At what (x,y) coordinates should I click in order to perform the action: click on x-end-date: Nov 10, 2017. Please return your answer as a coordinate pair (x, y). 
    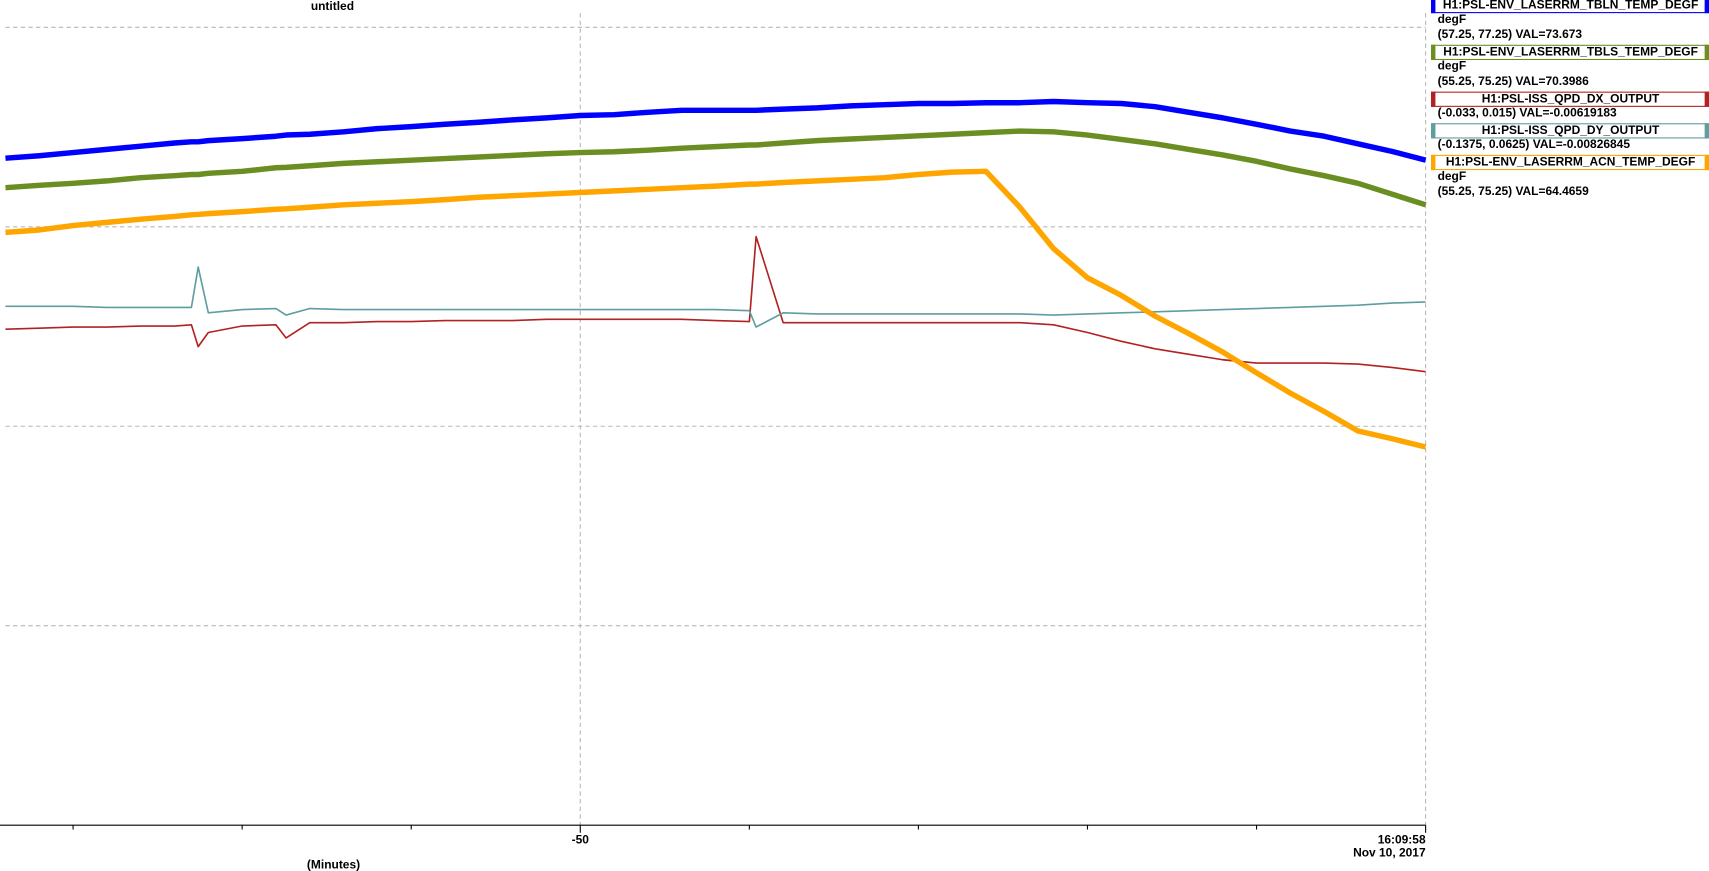
    Looking at the image, I should click on (1389, 853).